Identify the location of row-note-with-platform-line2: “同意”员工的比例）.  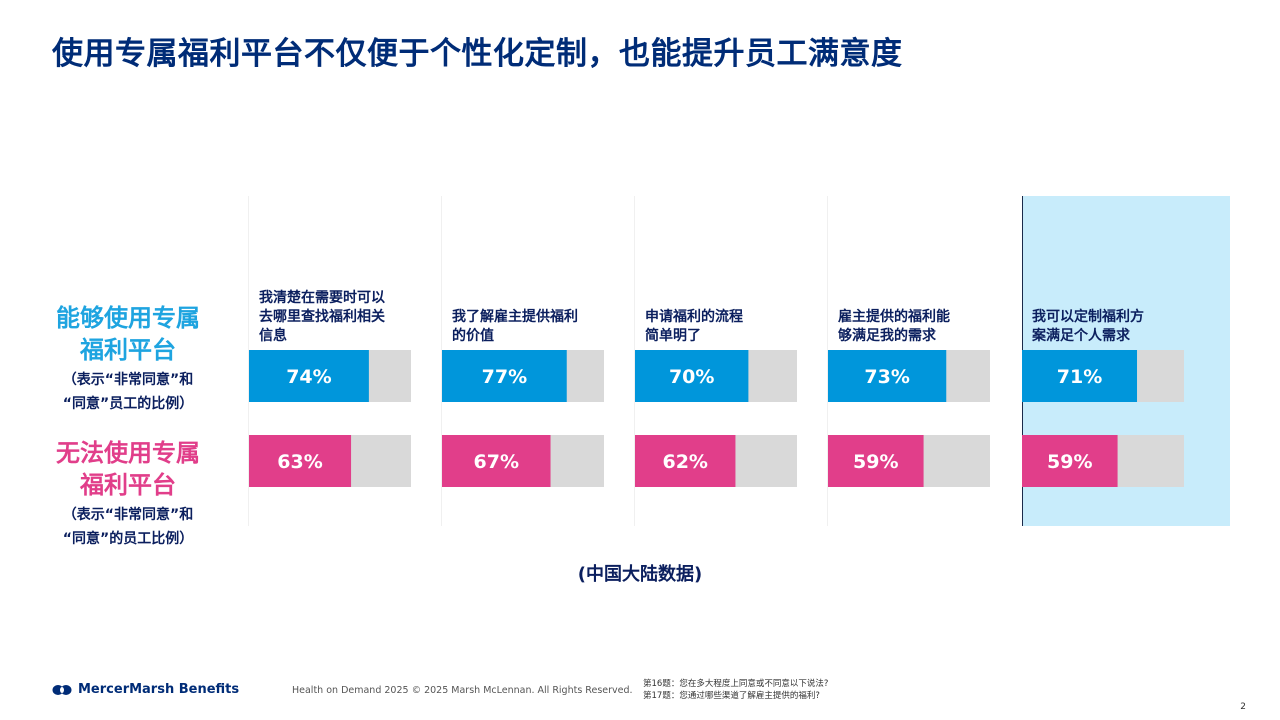
(128, 404).